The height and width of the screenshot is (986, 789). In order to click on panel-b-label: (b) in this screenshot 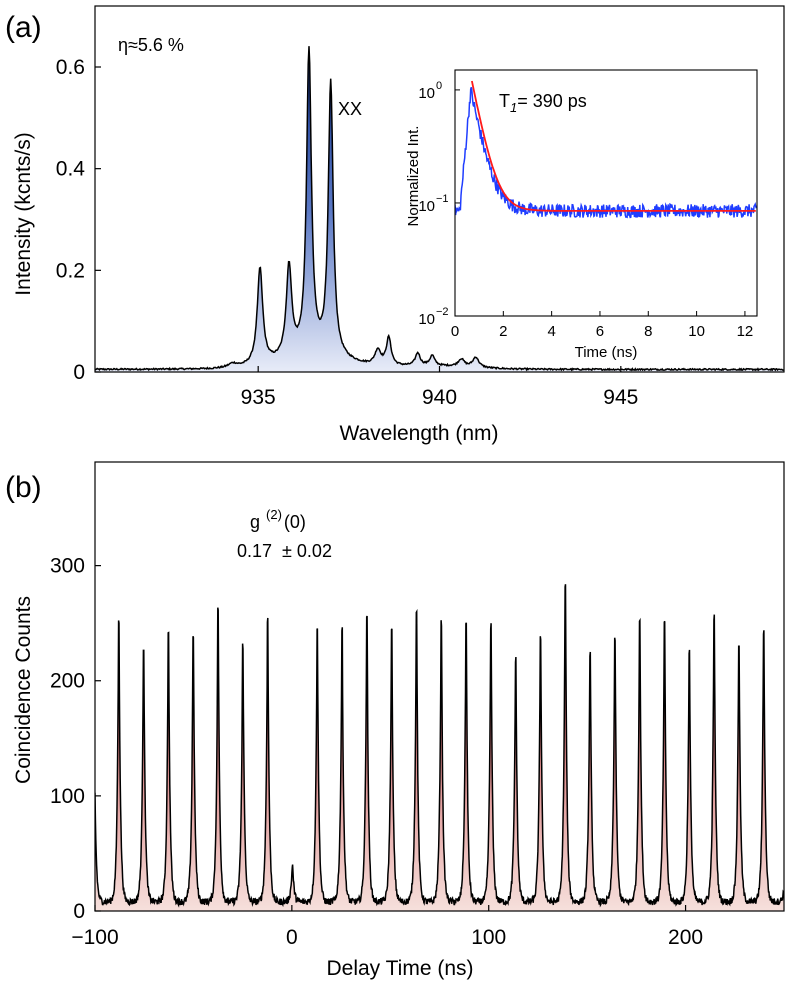, I will do `click(23, 487)`.